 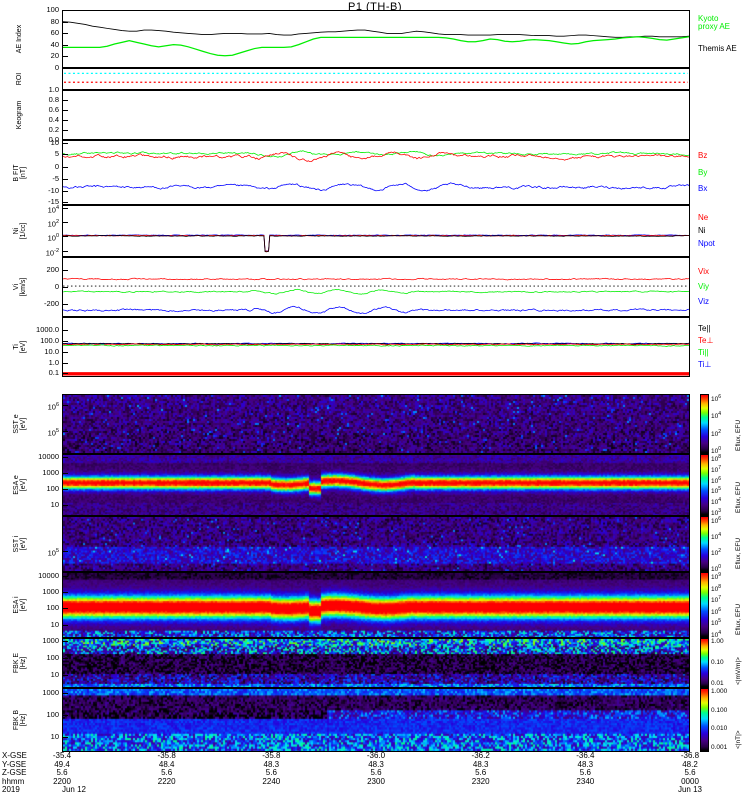 What do you see at coordinates (690, 790) in the screenshot?
I see `xaxis-date-6: Jun 13` at bounding box center [690, 790].